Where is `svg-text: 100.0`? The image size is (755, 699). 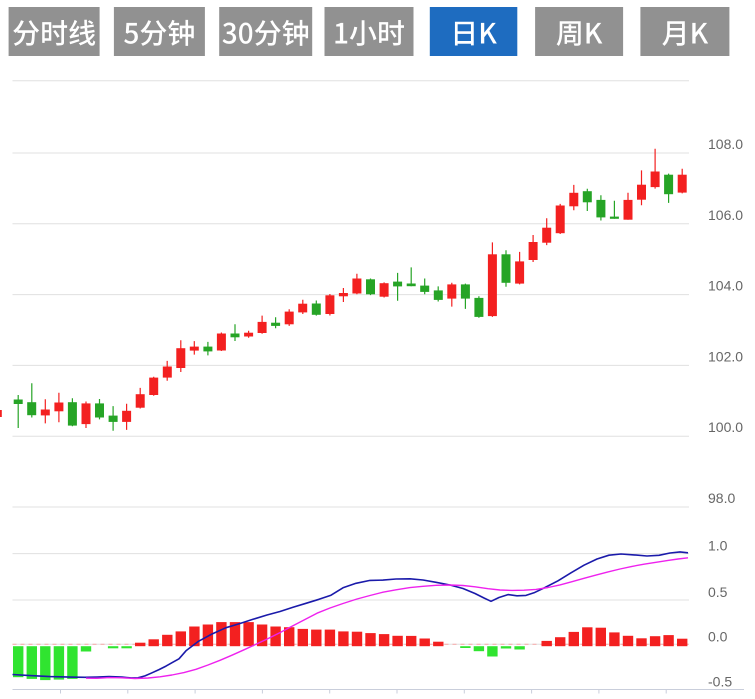
svg-text: 100.0 is located at coordinates (725, 427).